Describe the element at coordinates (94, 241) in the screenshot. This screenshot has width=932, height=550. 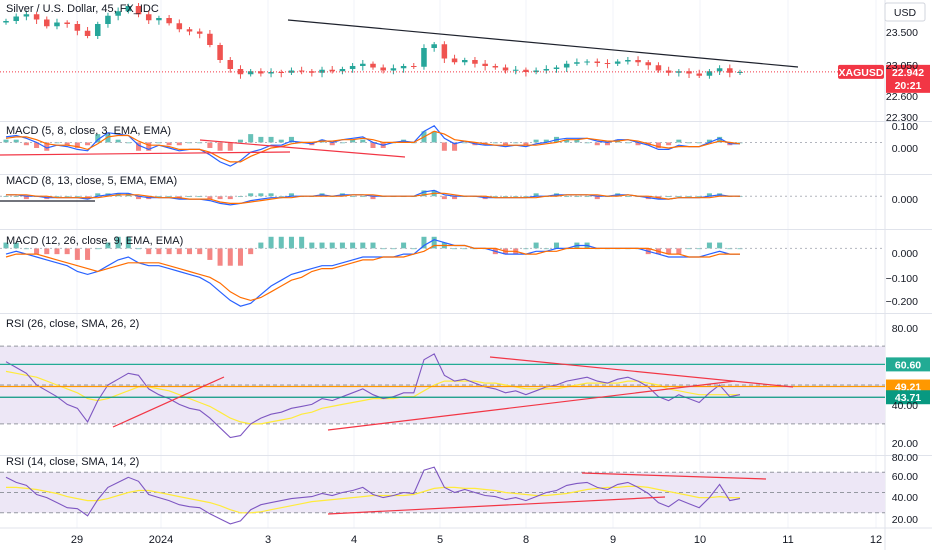
I see `pane-title-3: MACD (12, 26, close, 9, EMA, EMA)` at that location.